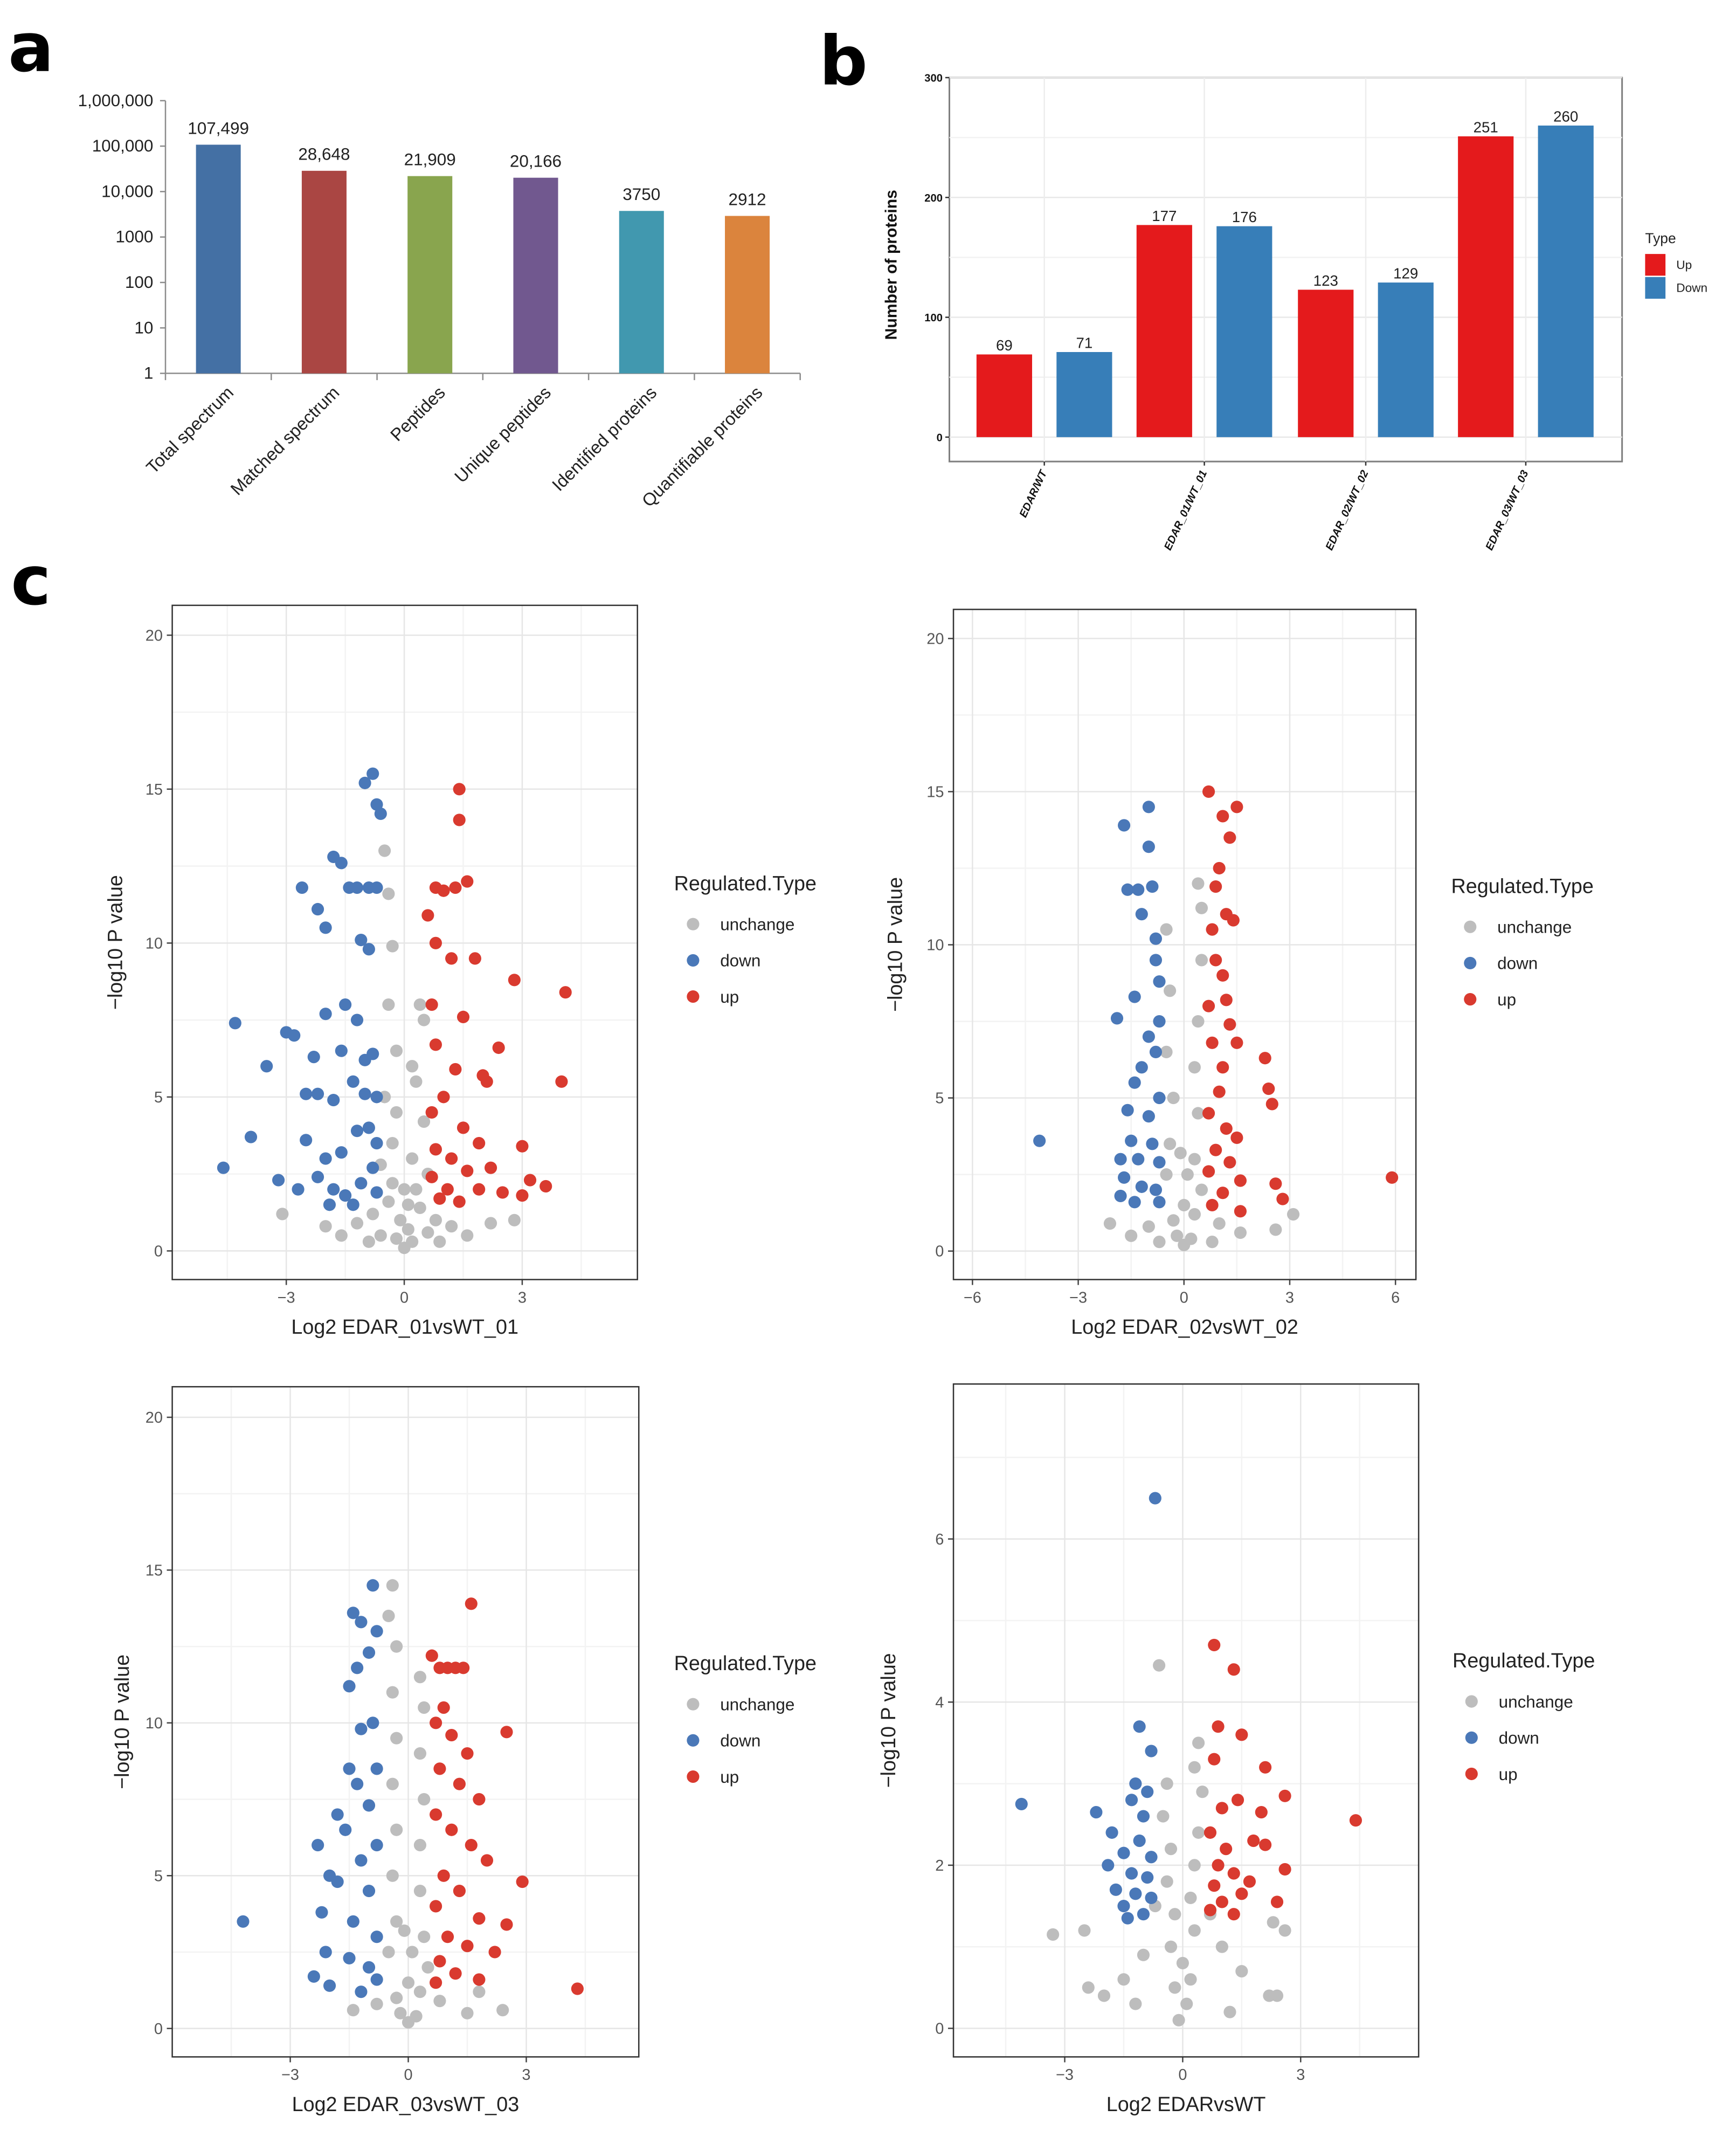 The width and height of the screenshot is (1736, 2144). Describe the element at coordinates (1486, 127) in the screenshot. I see `bar-value-label: 251` at that location.